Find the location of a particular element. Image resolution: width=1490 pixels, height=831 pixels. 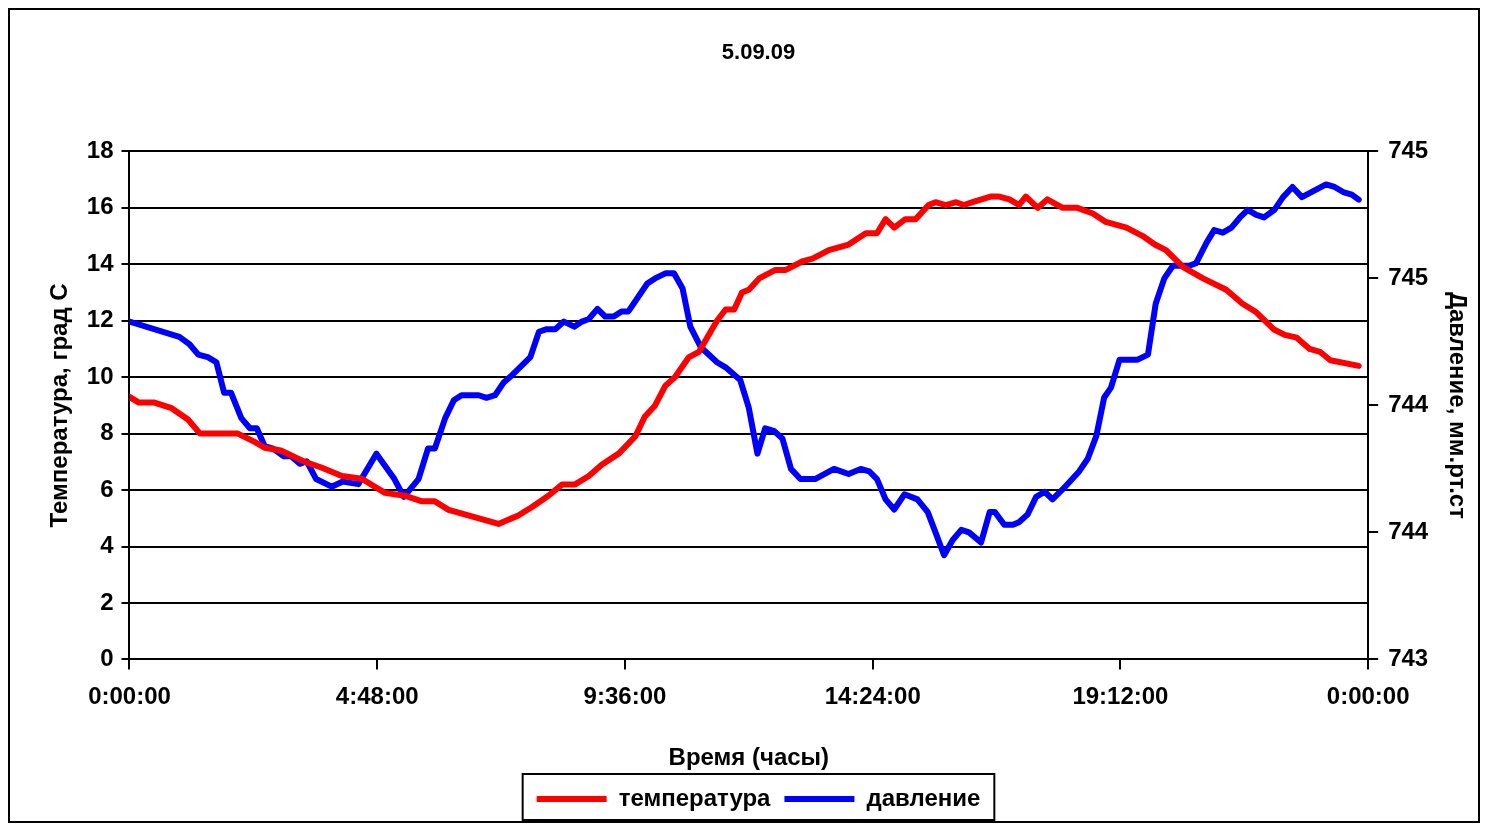

y-tick-label: 6 is located at coordinates (107, 488).